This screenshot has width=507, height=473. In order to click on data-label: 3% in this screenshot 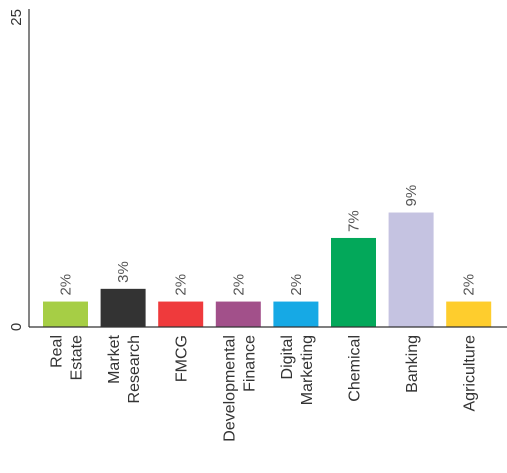, I will do `click(123, 272)`.